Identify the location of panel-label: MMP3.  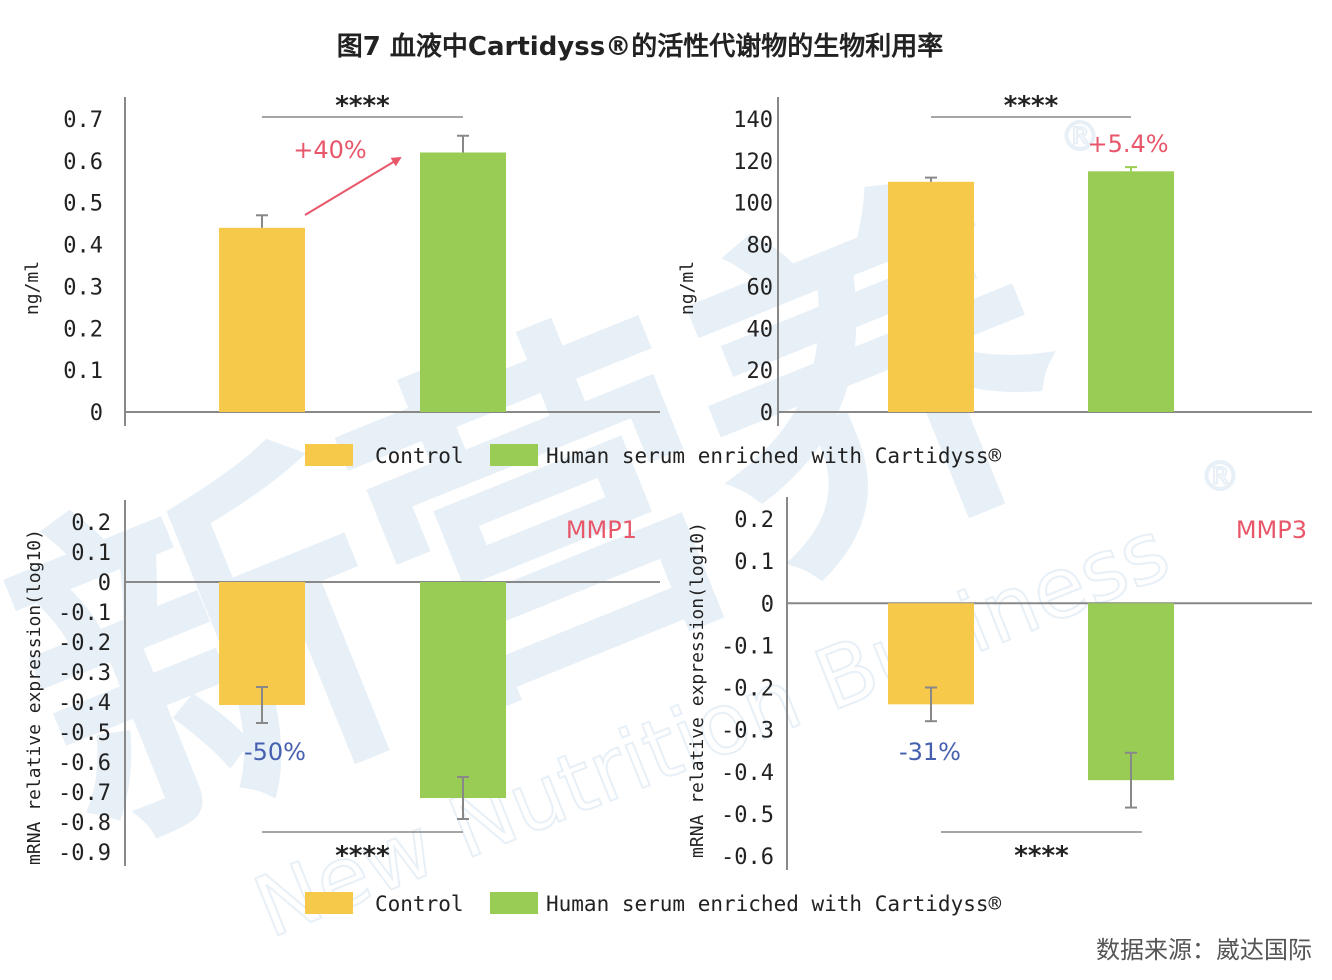
(1271, 530).